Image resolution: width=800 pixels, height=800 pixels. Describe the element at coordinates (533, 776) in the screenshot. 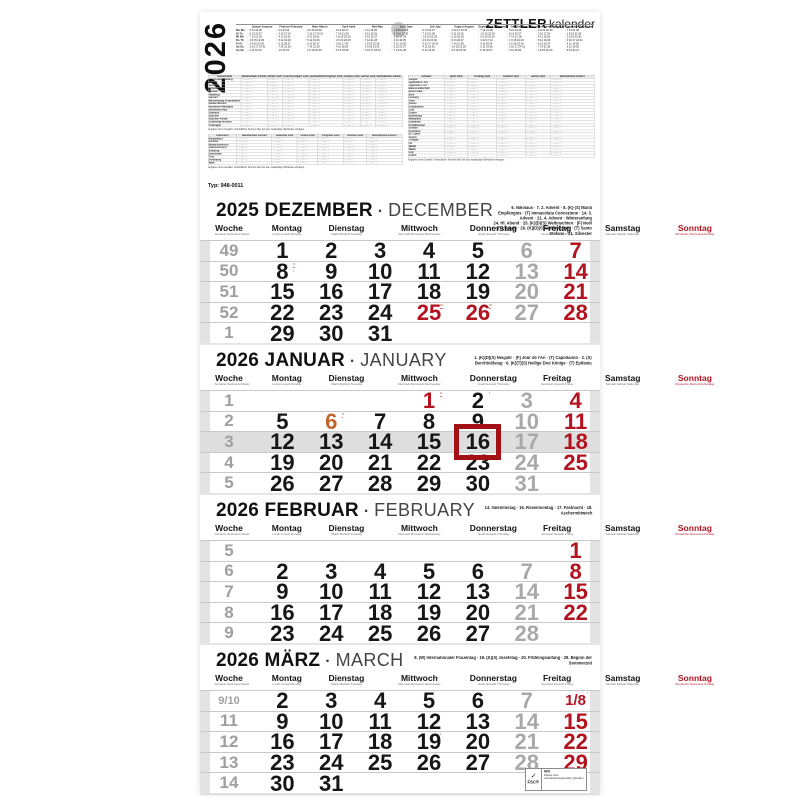

I see `fsc-check-glyph: ✓` at that location.